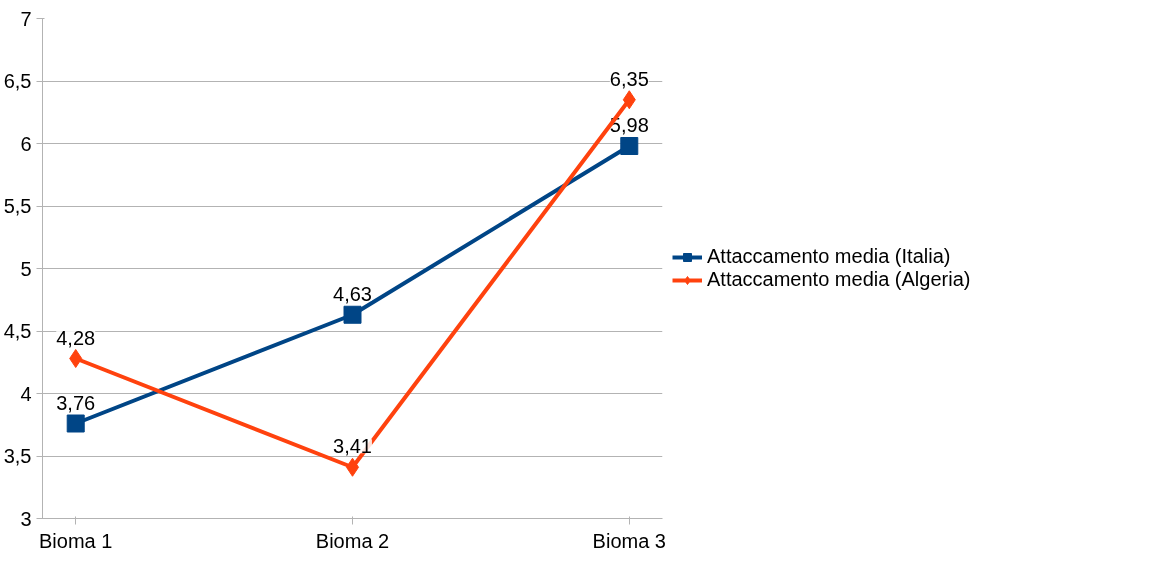 Image resolution: width=1175 pixels, height=579 pixels. What do you see at coordinates (26, 518) in the screenshot?
I see `y-tick-label: 3` at bounding box center [26, 518].